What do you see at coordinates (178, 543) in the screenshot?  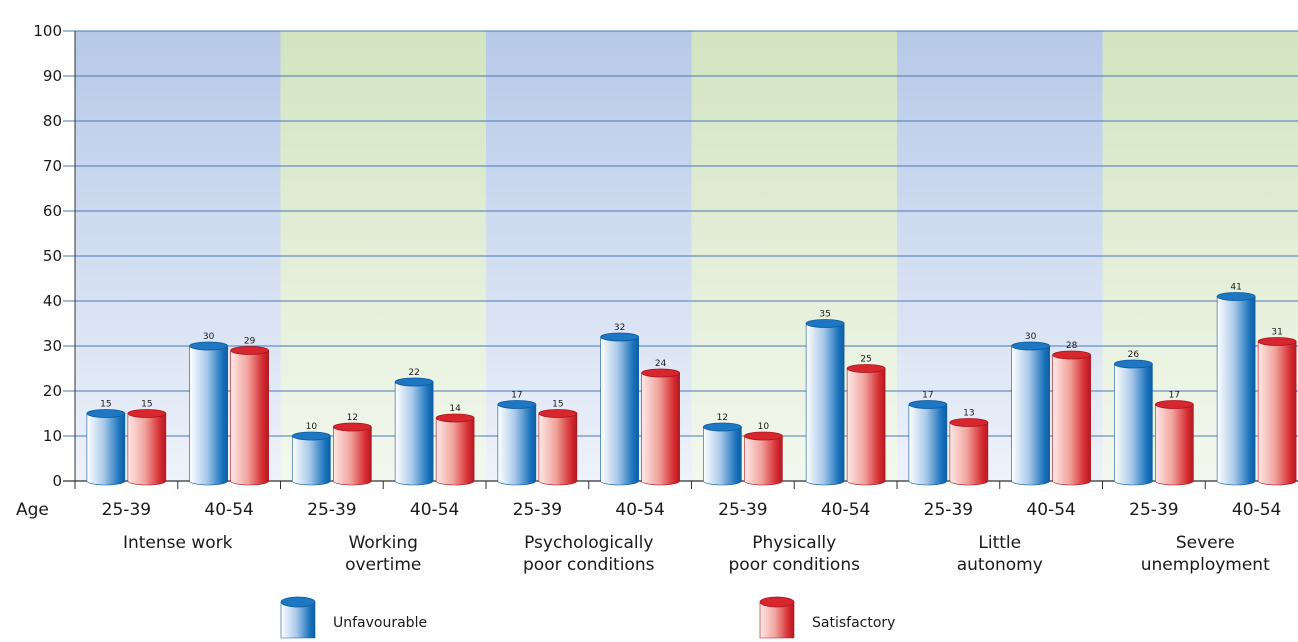 I see `group-label: Intense work` at bounding box center [178, 543].